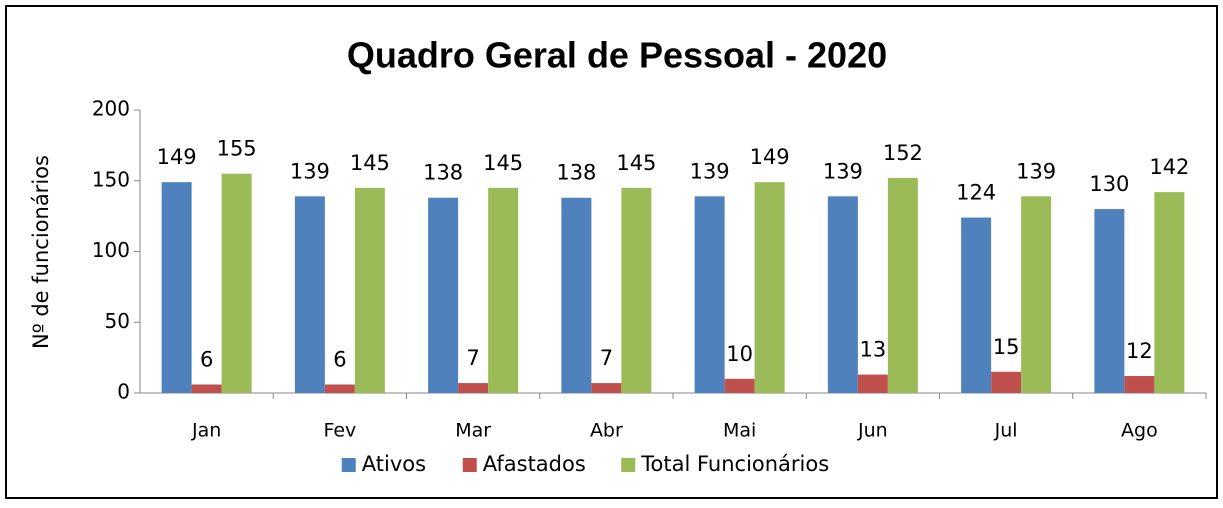 The width and height of the screenshot is (1223, 508). What do you see at coordinates (339, 431) in the screenshot?
I see `x-tick-label: Fev` at bounding box center [339, 431].